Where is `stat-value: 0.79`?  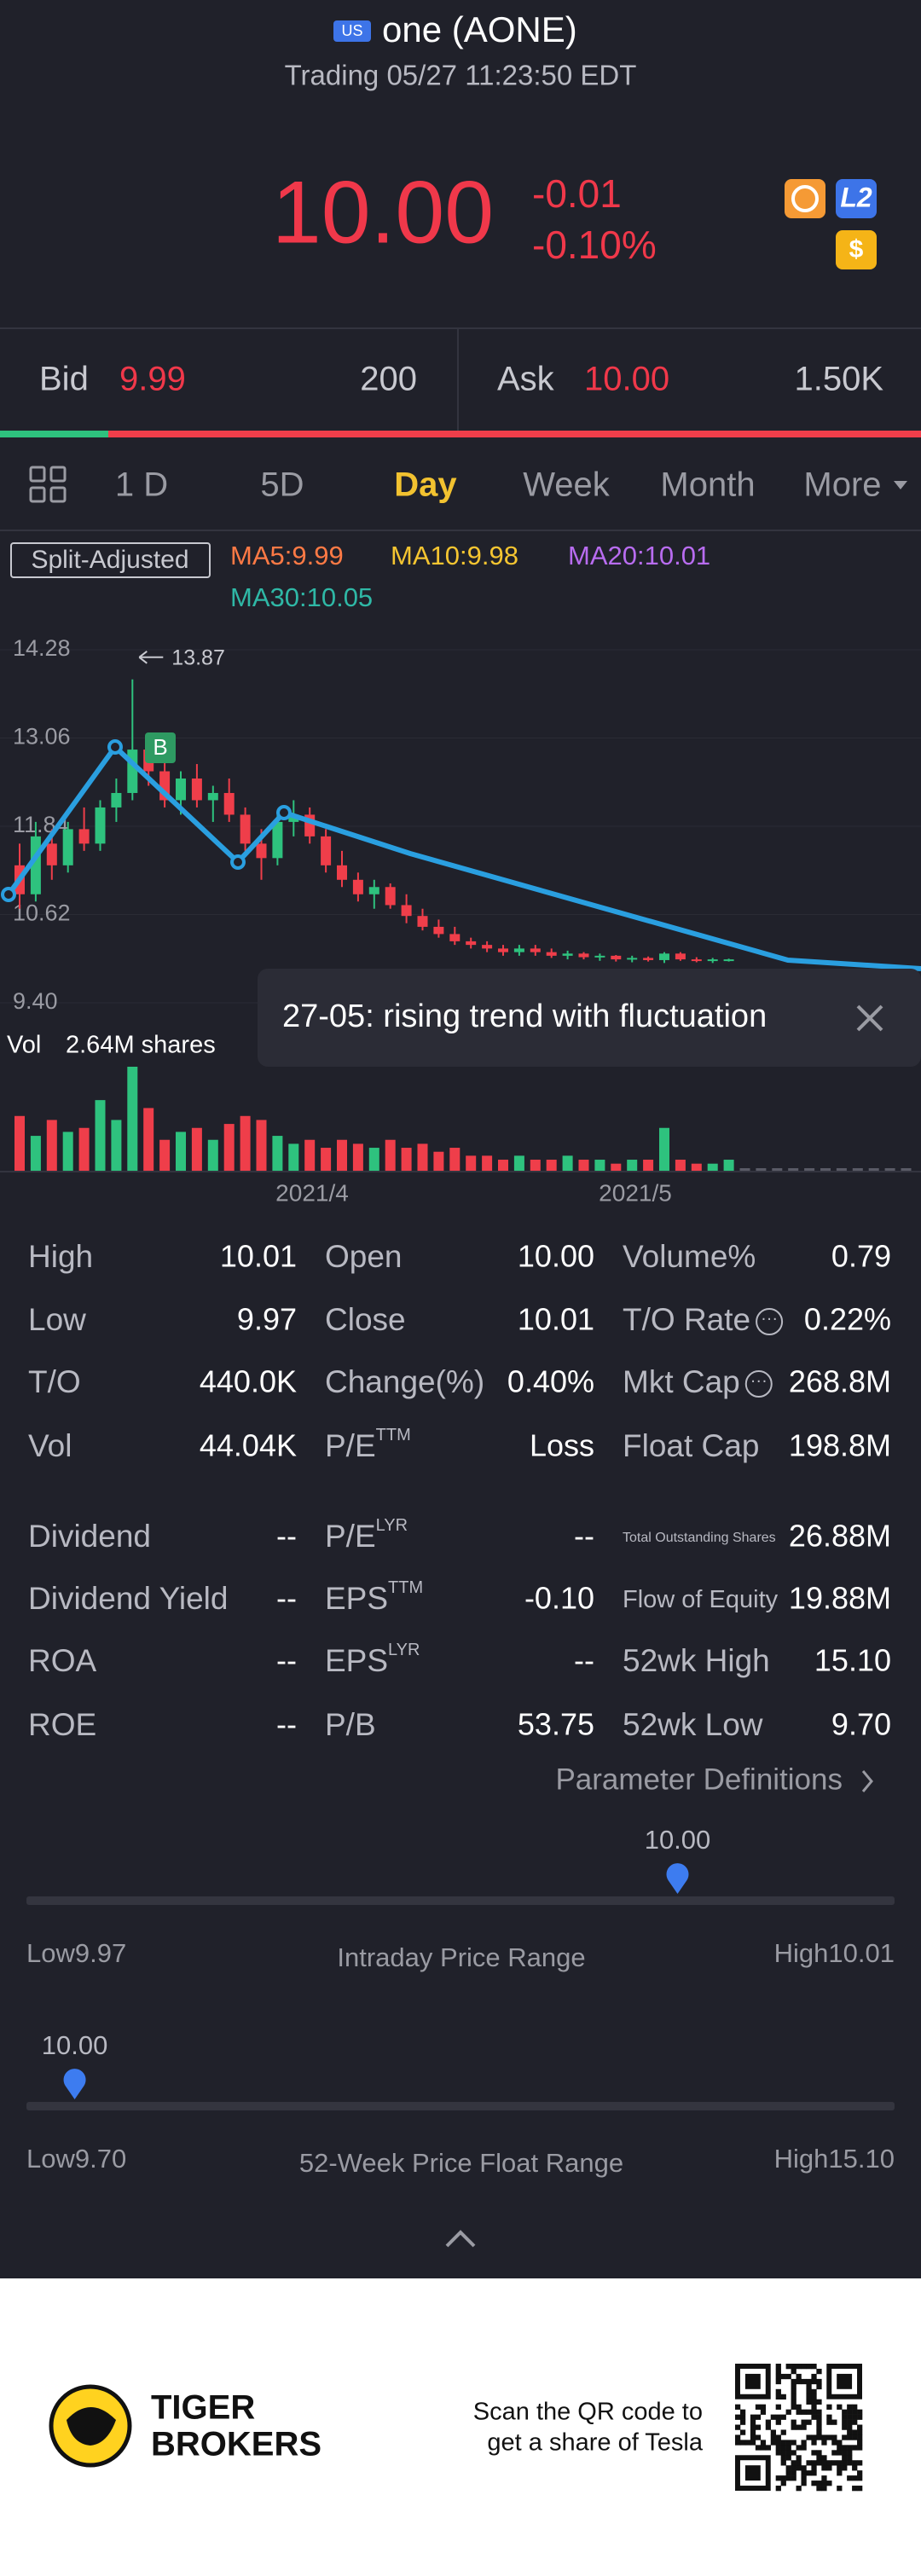 stat-value: 0.79 is located at coordinates (861, 1256).